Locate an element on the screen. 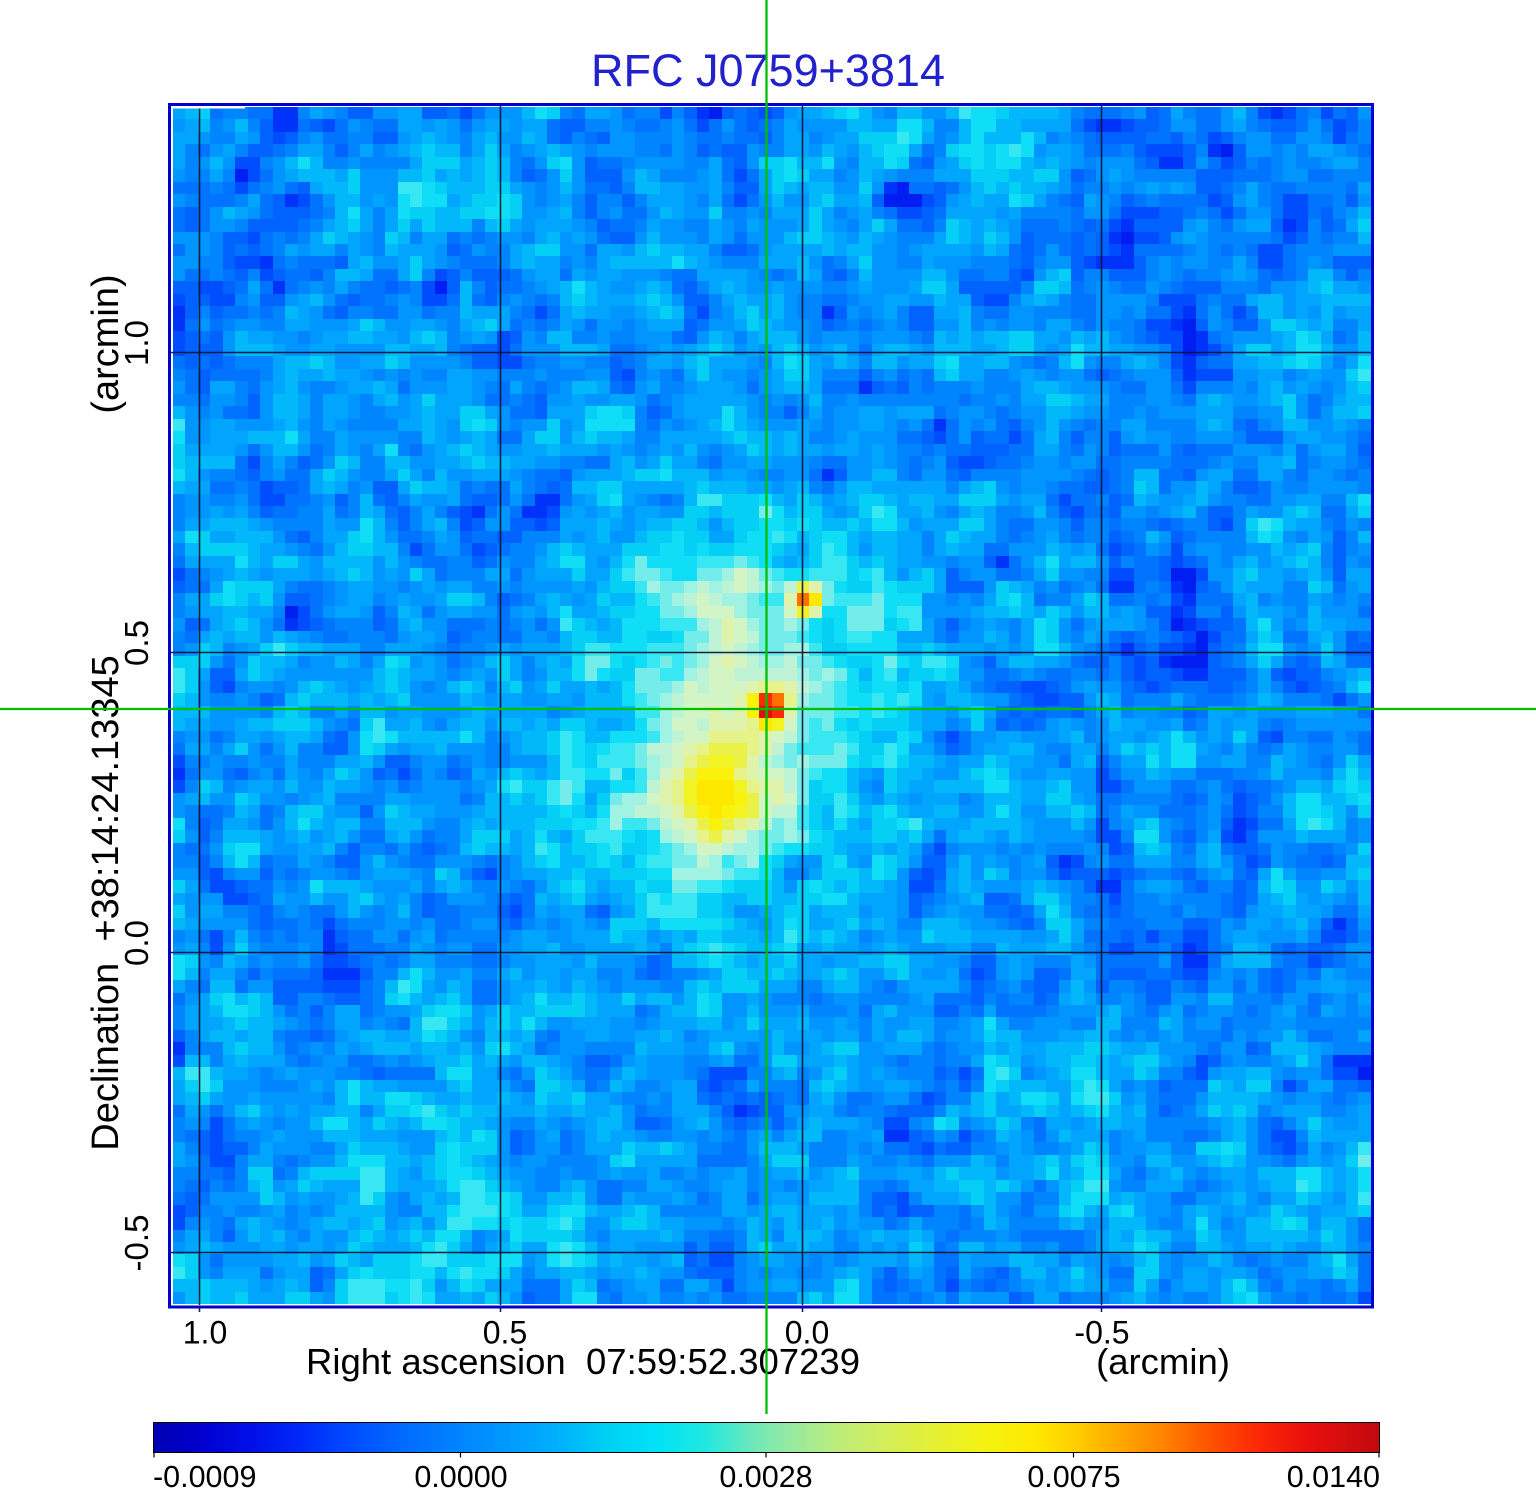  svg-text: 0.0140 is located at coordinates (1333, 1477).